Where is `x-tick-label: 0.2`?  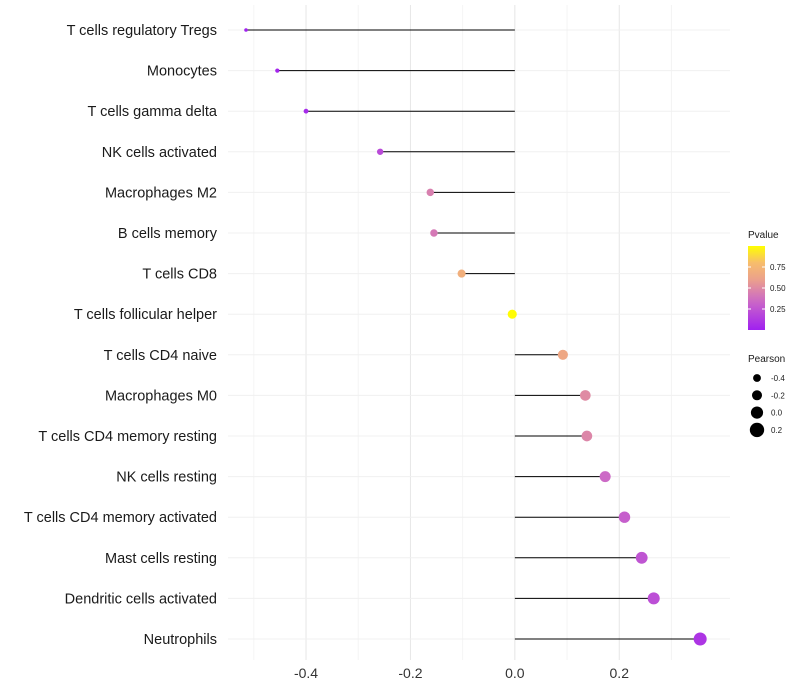
x-tick-label: 0.2 is located at coordinates (620, 673).